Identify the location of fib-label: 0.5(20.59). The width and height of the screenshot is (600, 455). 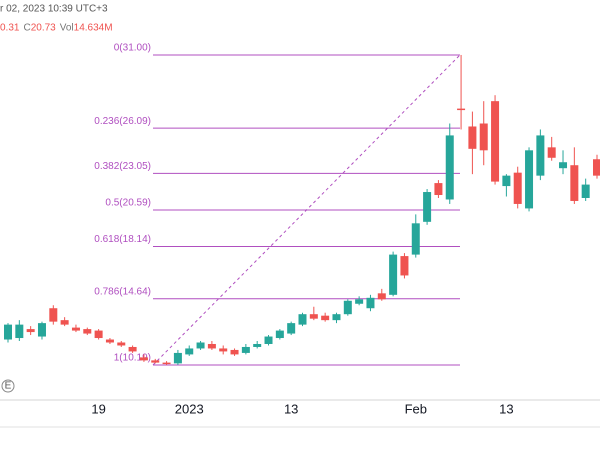
(128, 203).